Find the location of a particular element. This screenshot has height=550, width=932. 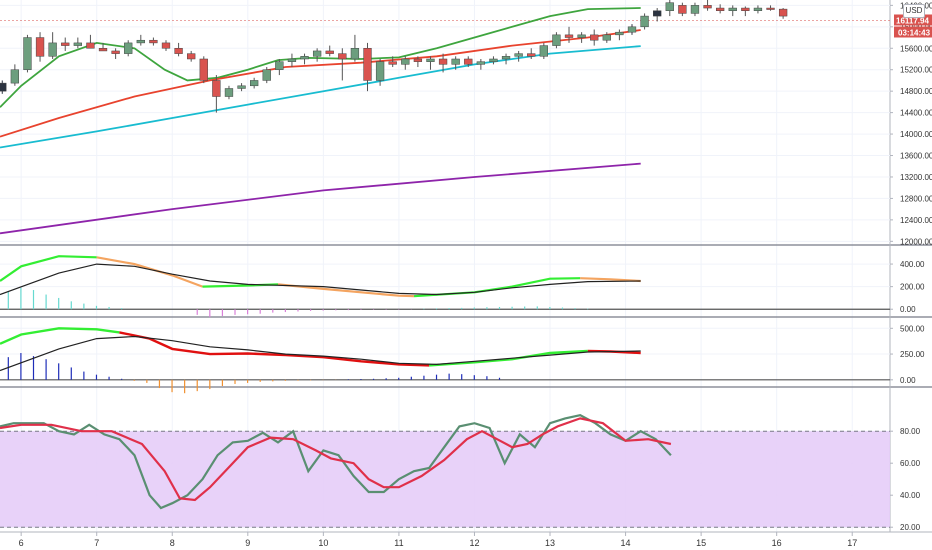

y-tick-label: 12000.00 is located at coordinates (916, 241).